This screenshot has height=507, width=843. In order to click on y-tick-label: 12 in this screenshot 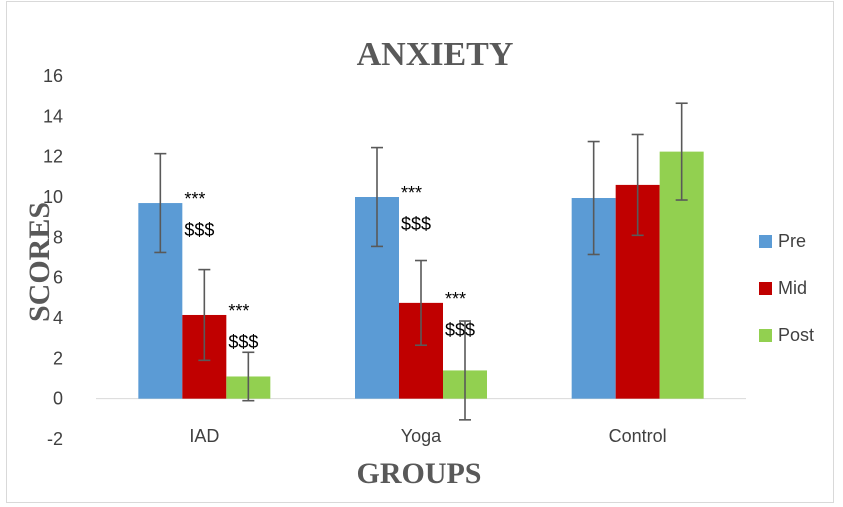, I will do `click(53, 157)`.